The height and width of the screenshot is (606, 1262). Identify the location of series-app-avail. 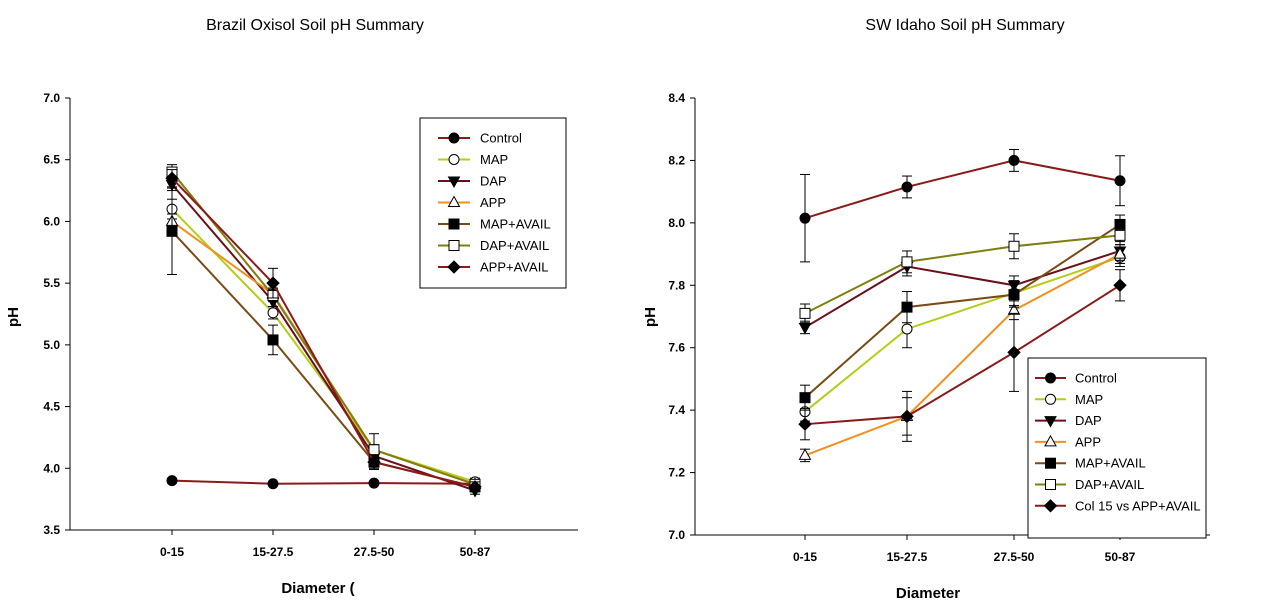
(323, 331).